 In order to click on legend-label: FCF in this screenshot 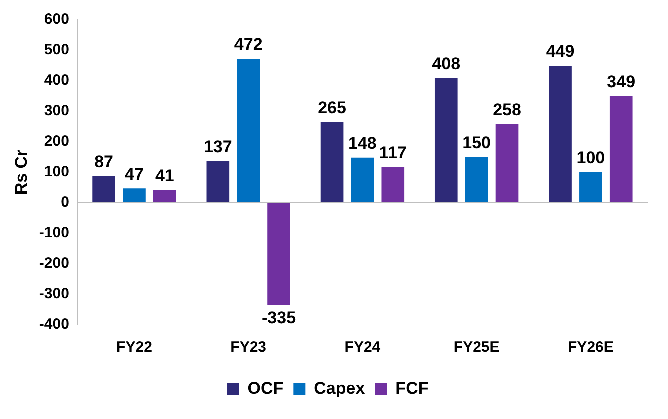, I will do `click(412, 388)`.